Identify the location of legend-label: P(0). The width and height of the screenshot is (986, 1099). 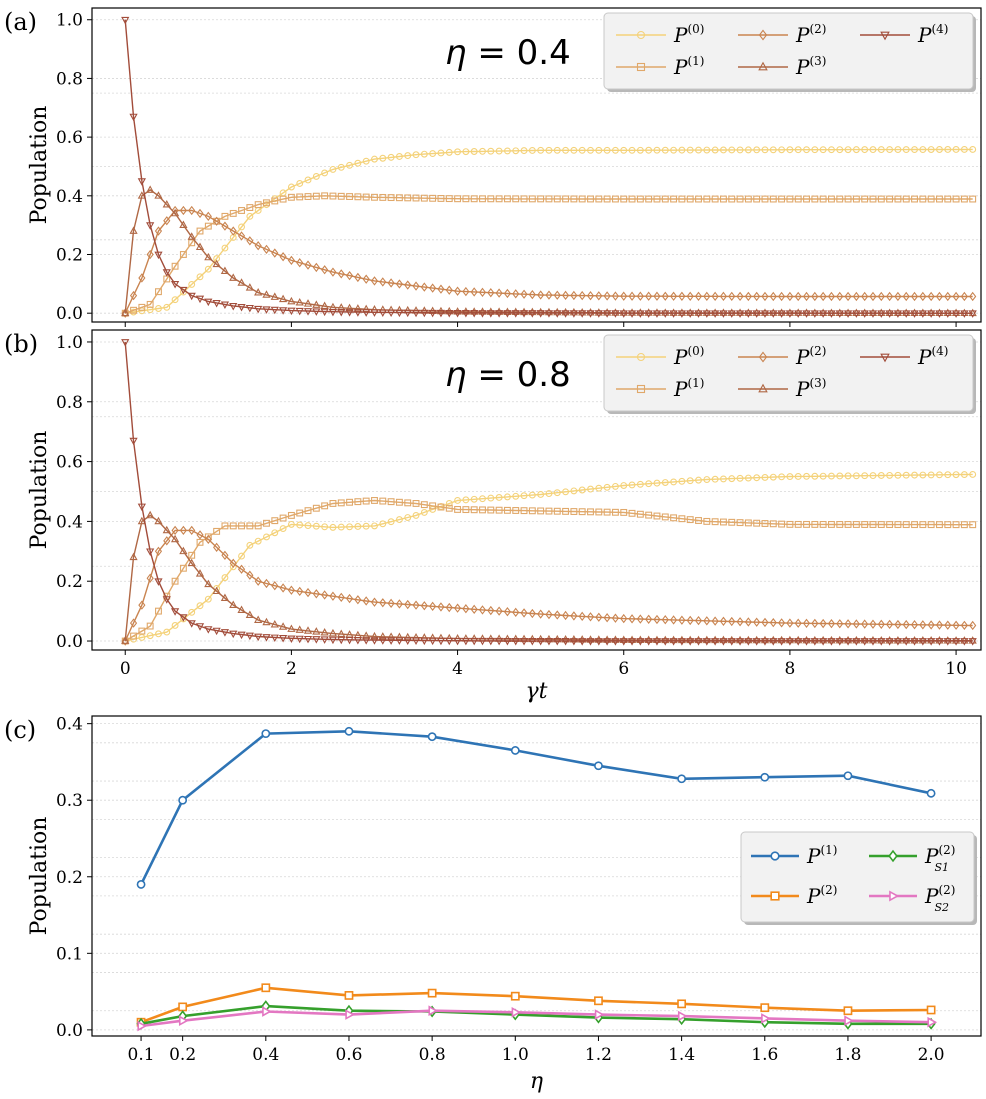
(688, 356).